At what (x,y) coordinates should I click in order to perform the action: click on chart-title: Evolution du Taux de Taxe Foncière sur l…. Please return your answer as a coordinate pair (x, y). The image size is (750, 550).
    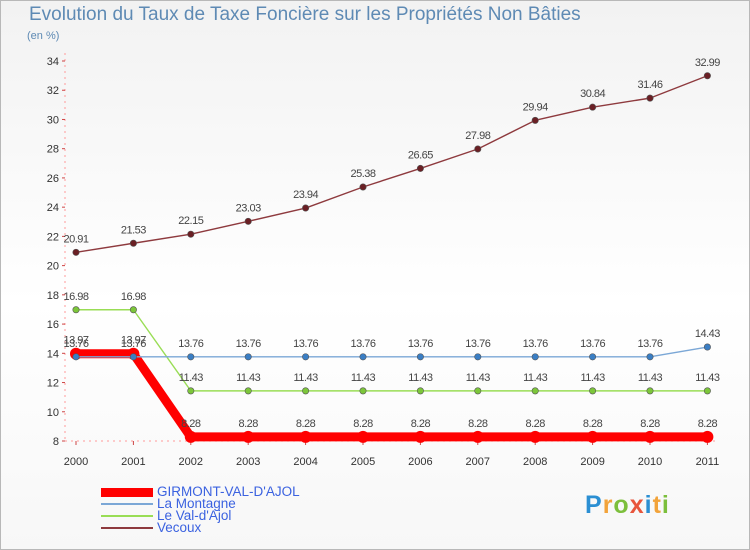
    Looking at the image, I should click on (305, 14).